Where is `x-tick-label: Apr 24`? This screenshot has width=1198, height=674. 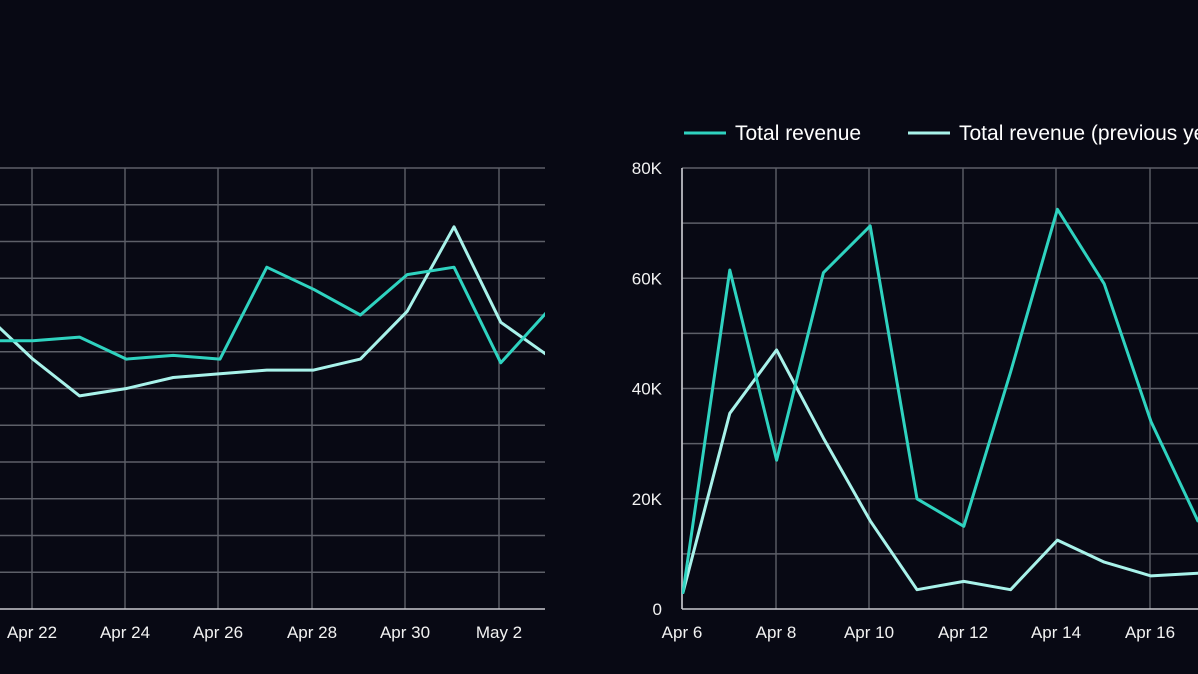 x-tick-label: Apr 24 is located at coordinates (125, 632).